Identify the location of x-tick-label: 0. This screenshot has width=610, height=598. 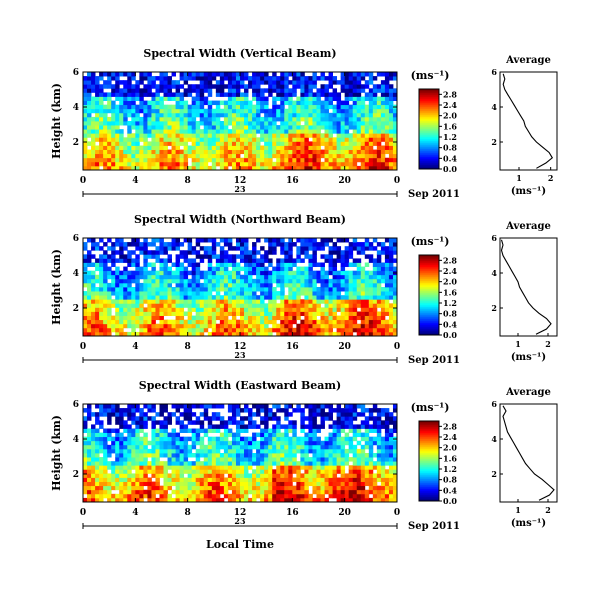
(83, 181).